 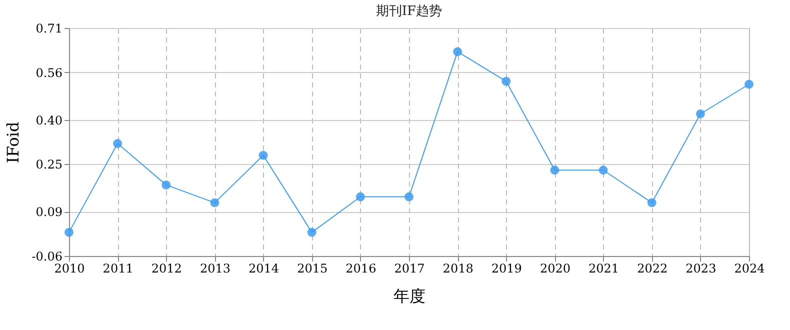 What do you see at coordinates (118, 269) in the screenshot?
I see `x-tick-label: 2011` at bounding box center [118, 269].